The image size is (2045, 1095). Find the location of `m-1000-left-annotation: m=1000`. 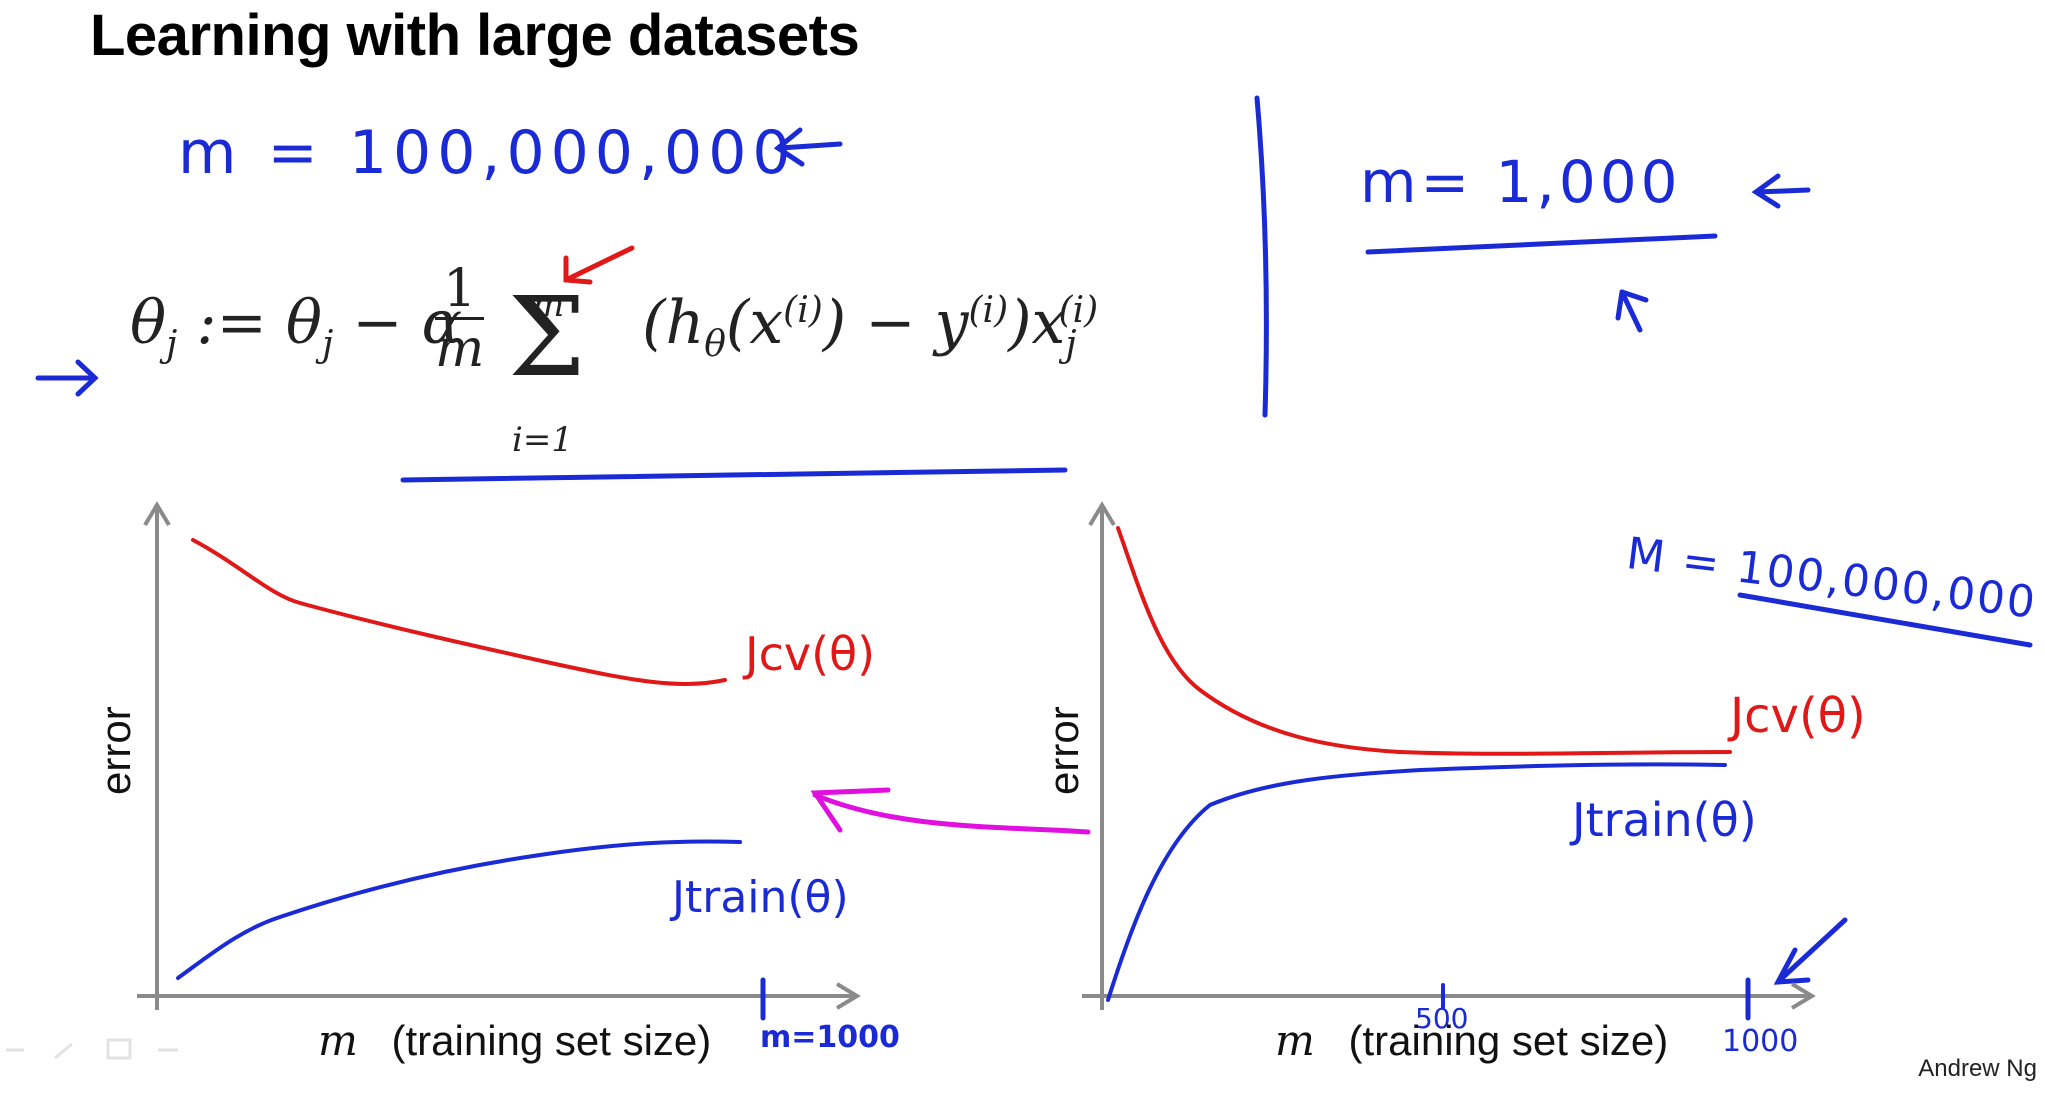

m-1000-left-annotation: m=1000 is located at coordinates (830, 1037).